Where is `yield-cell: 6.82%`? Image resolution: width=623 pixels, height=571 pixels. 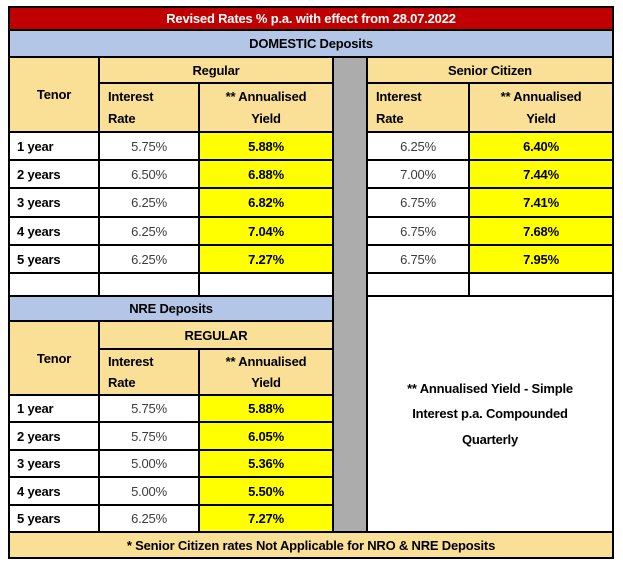 yield-cell: 6.82% is located at coordinates (267, 203).